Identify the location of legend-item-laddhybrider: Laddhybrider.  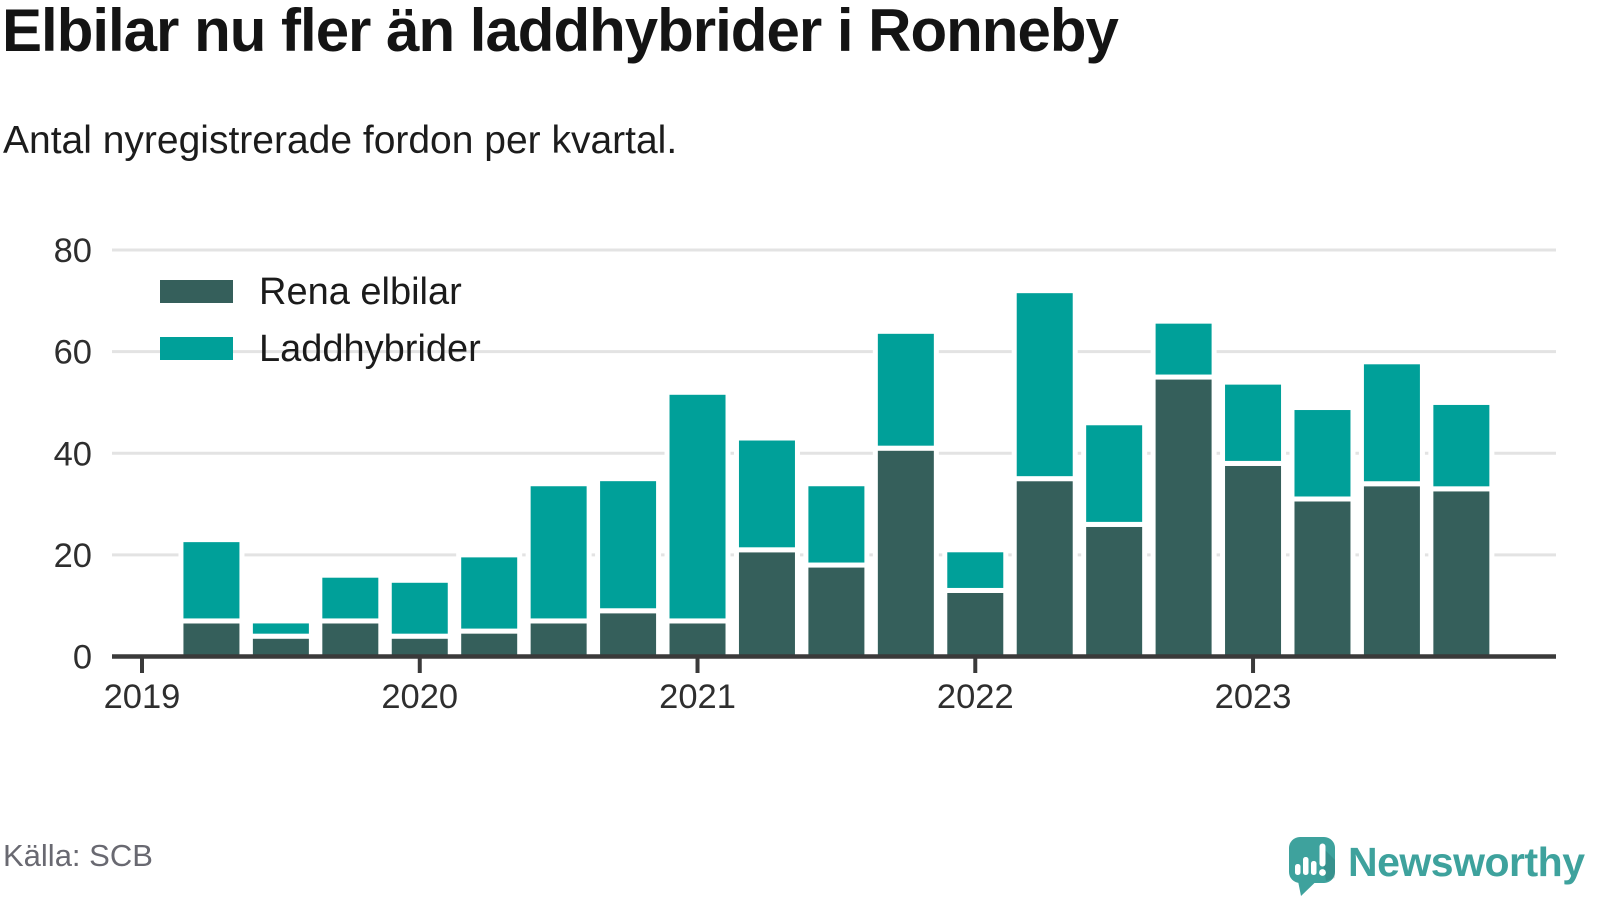
(320, 348).